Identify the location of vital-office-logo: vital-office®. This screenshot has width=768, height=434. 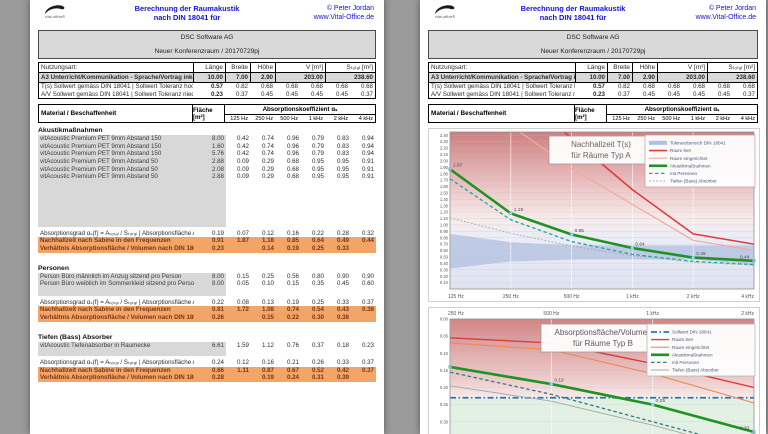
(445, 11).